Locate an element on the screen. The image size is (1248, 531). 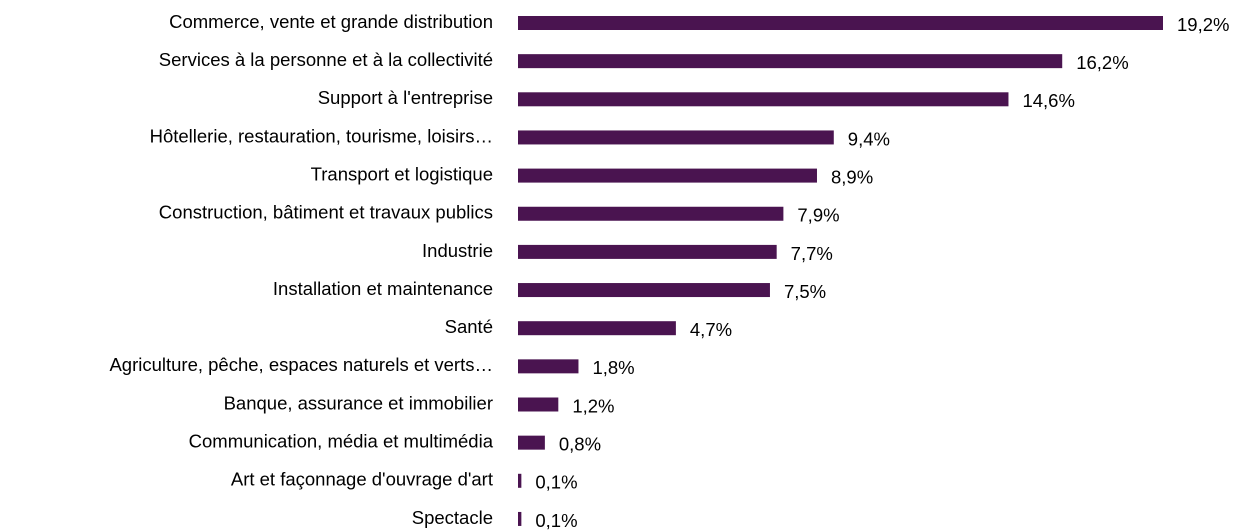
category-label: Spectacle is located at coordinates (452, 517).